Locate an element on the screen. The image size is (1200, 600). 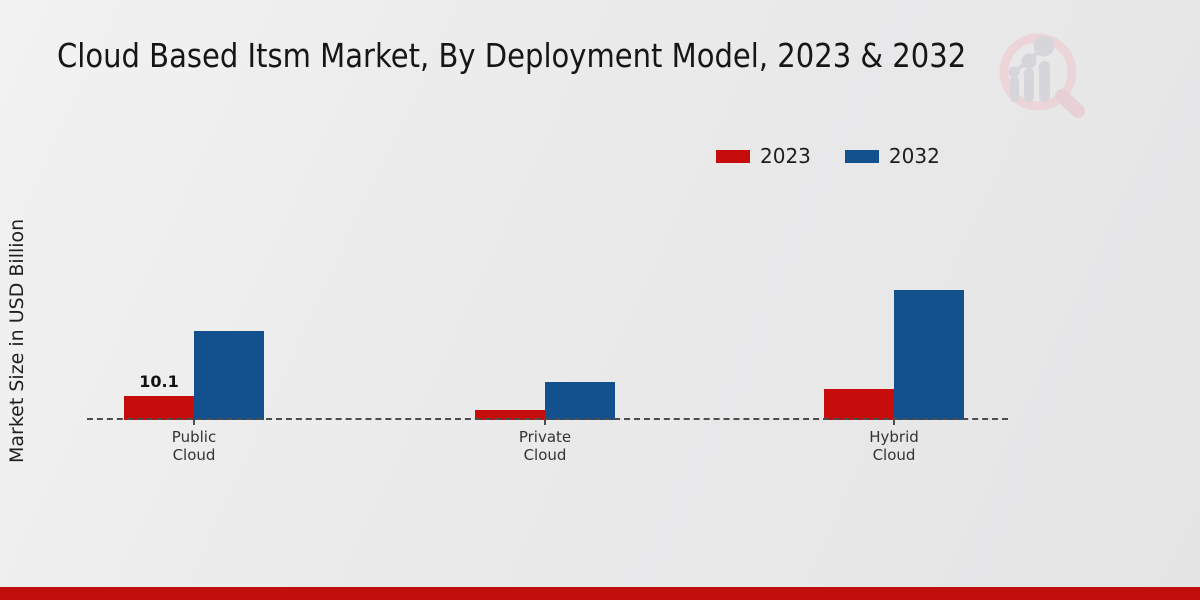
bar-2023-hybrid-cloud is located at coordinates (859, 404).